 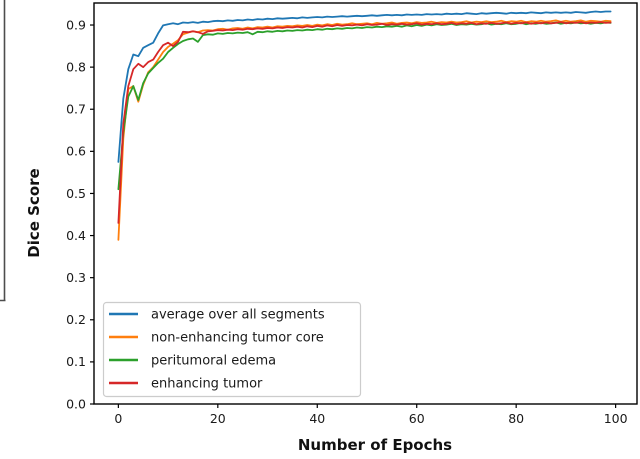 I want to click on y-tick-label: 0.1, so click(x=76, y=361).